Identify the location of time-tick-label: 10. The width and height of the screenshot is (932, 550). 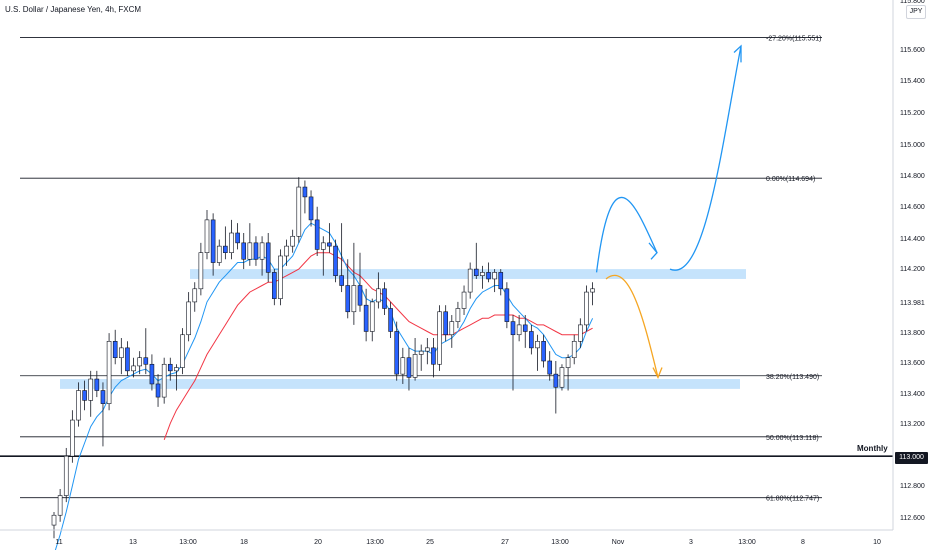
(877, 542).